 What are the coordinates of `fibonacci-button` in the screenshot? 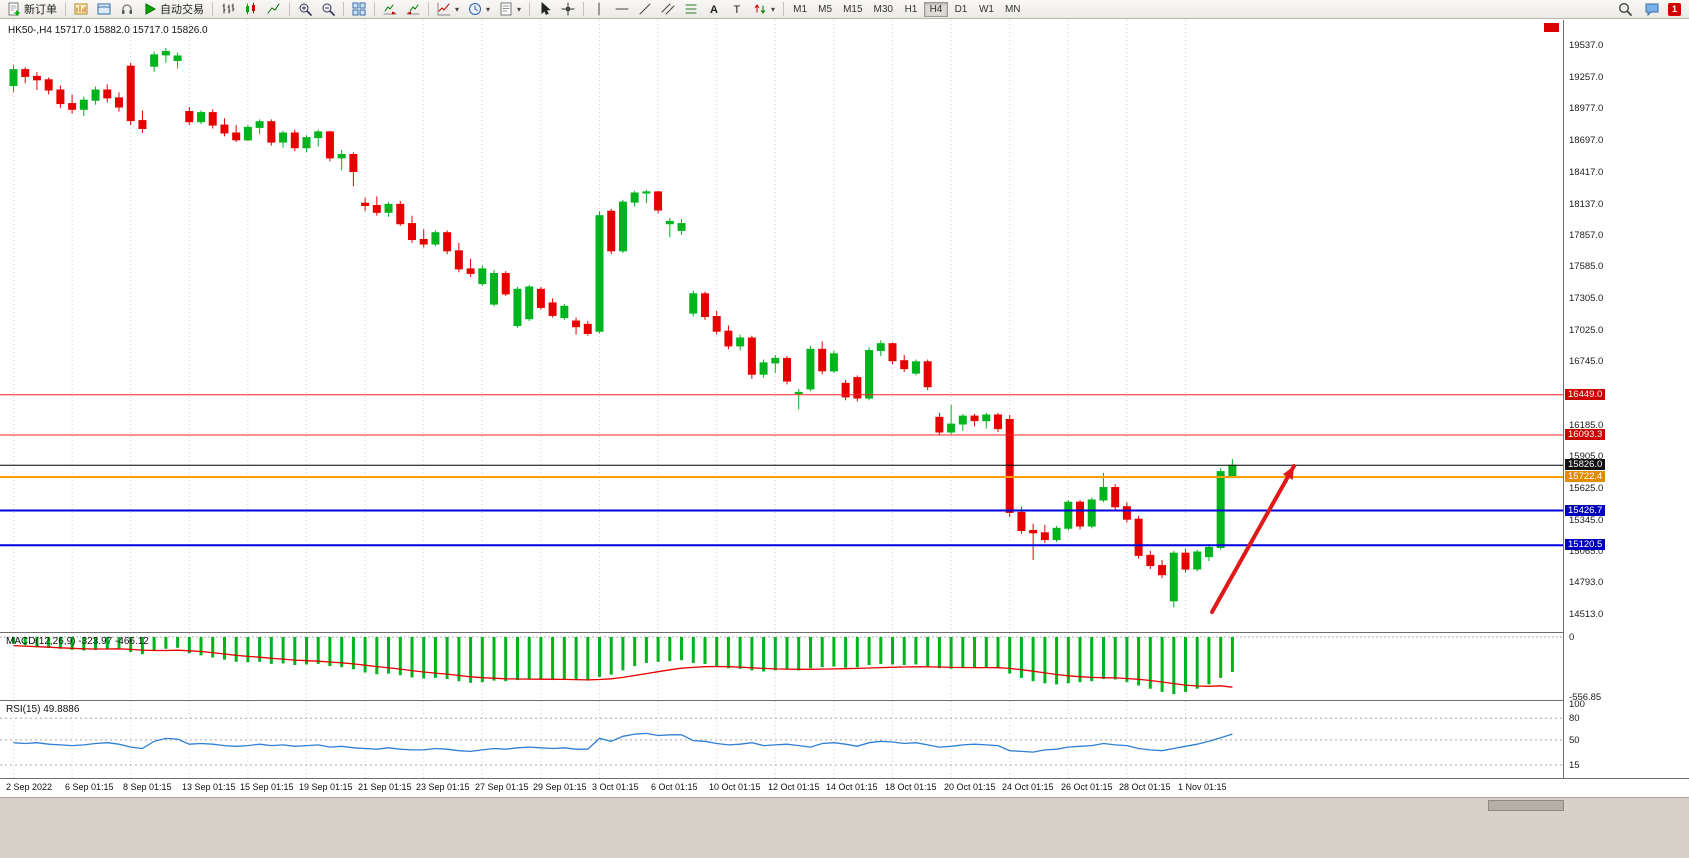 It's located at (691, 9).